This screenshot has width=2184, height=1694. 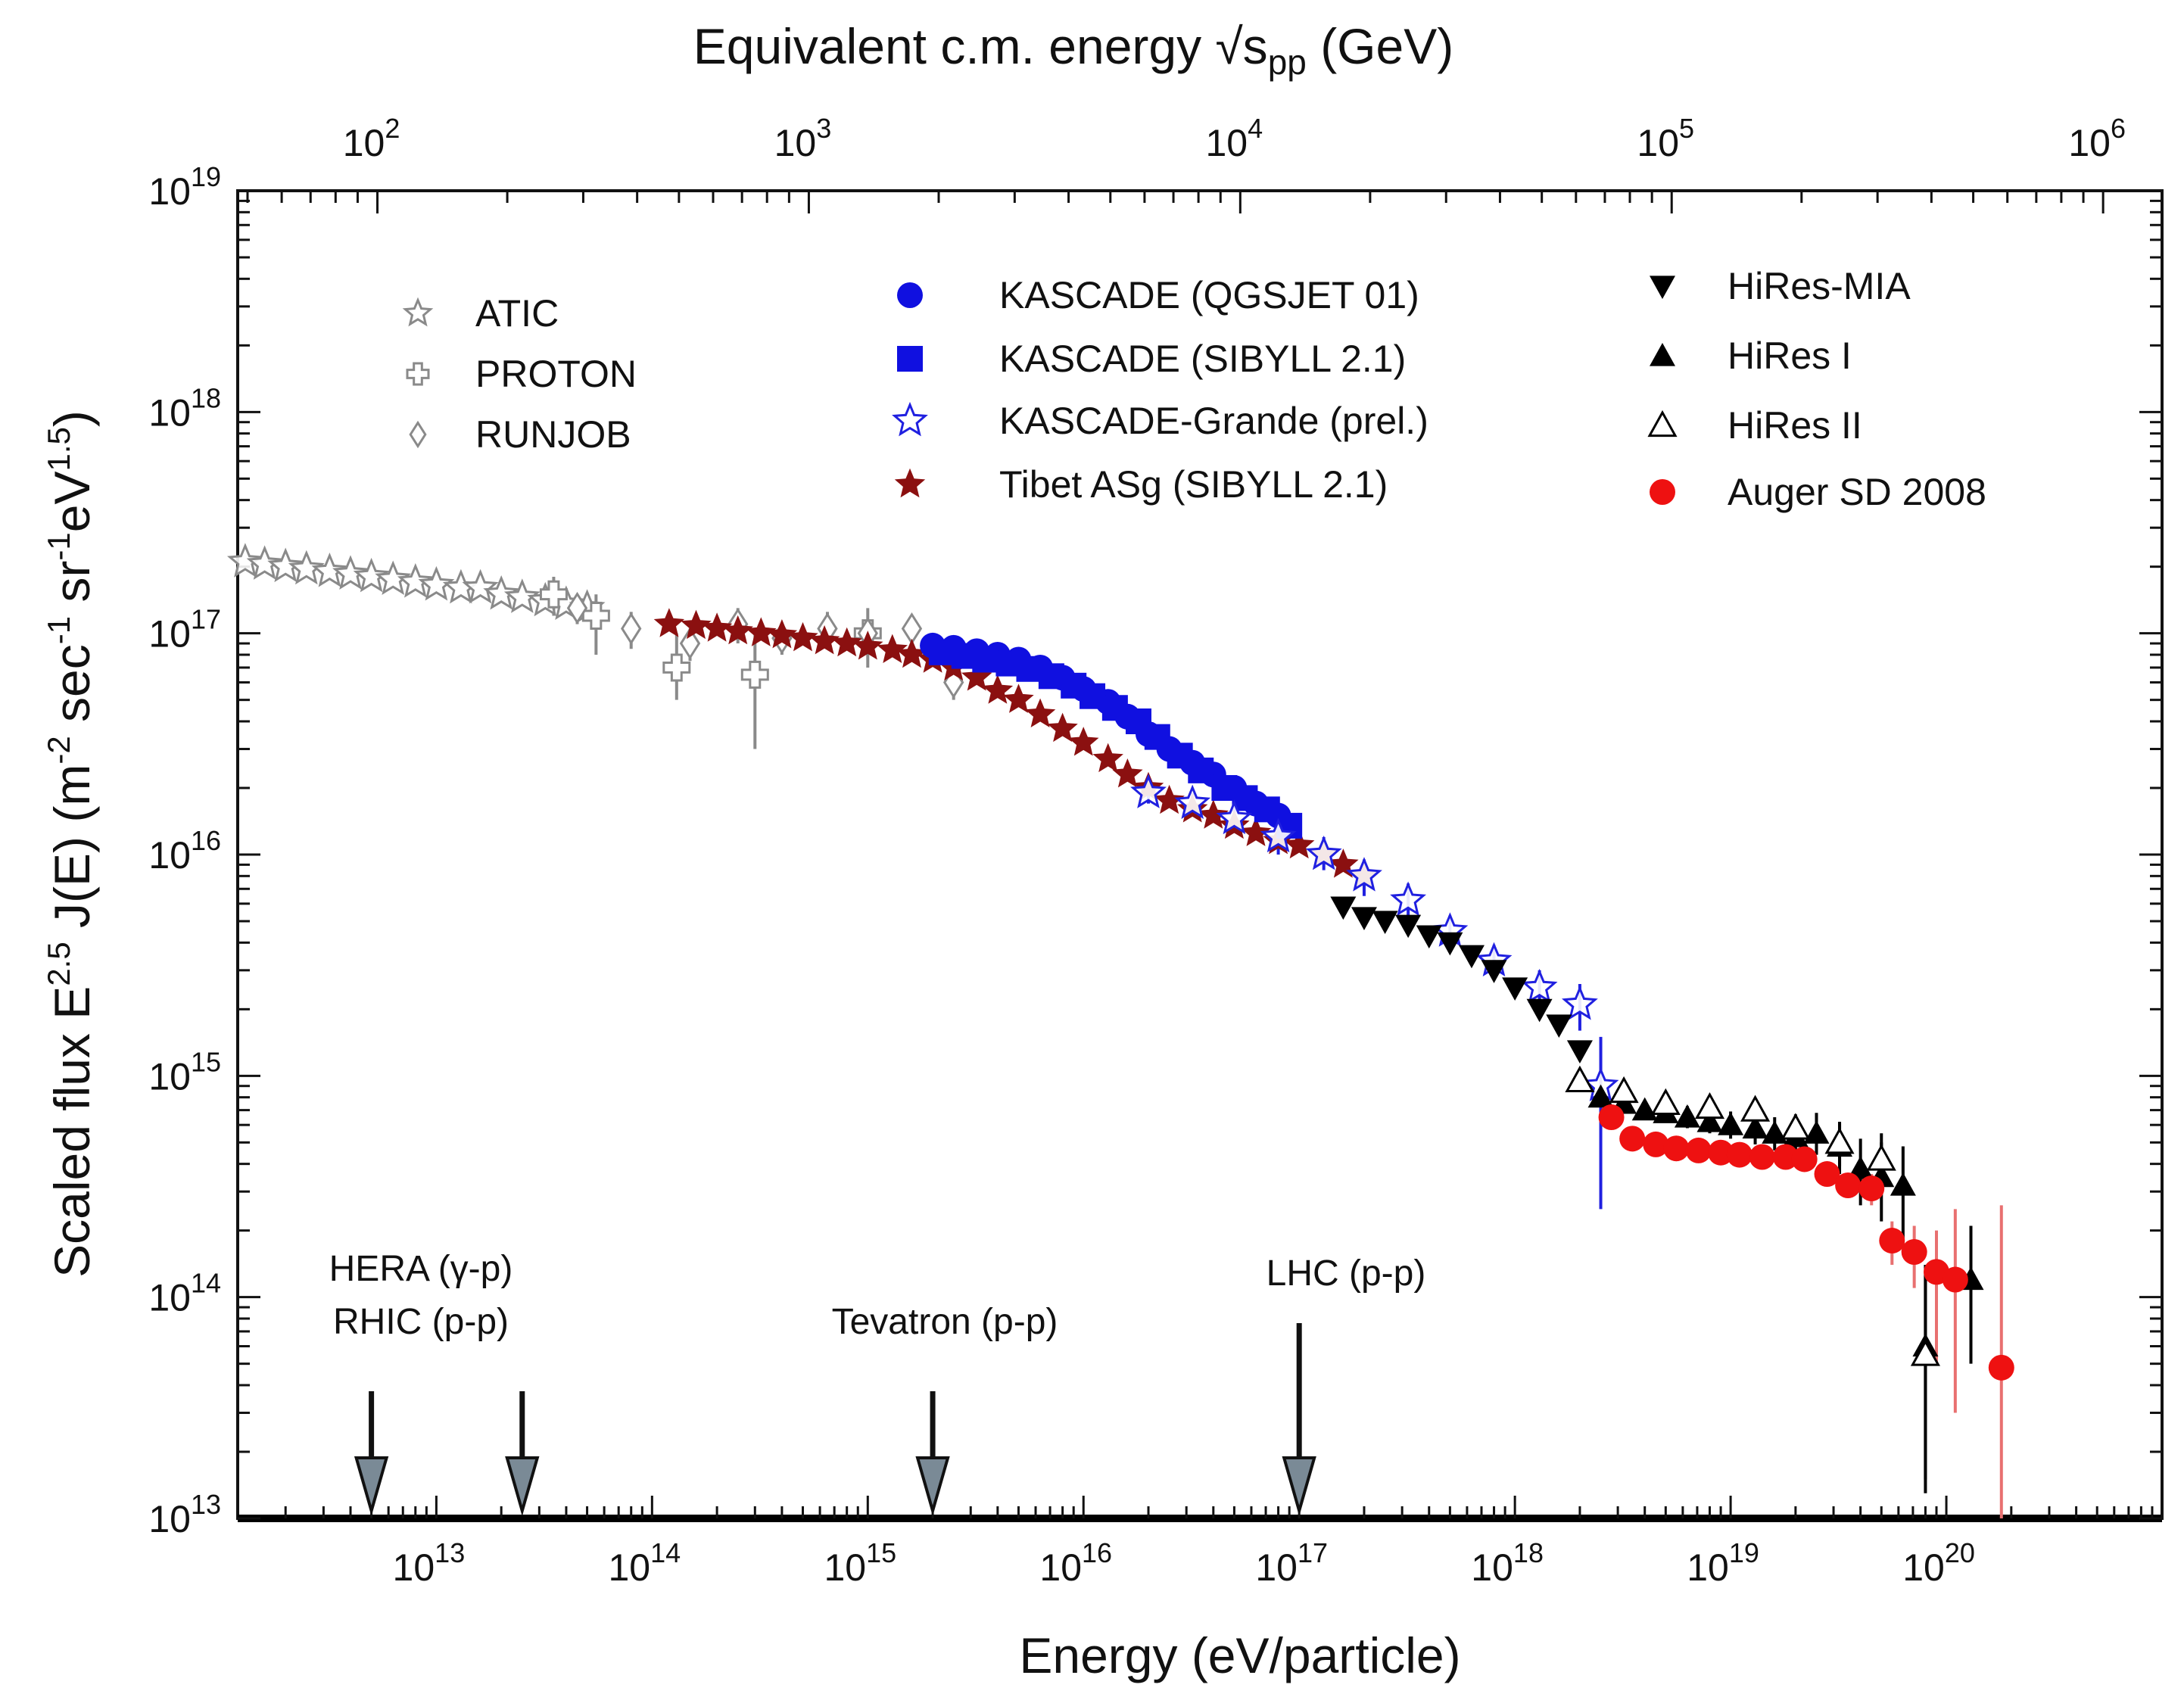 I want to click on legend-label-kascade-qgsjet-01: KASCADE (QGSJET 01), so click(x=1209, y=295).